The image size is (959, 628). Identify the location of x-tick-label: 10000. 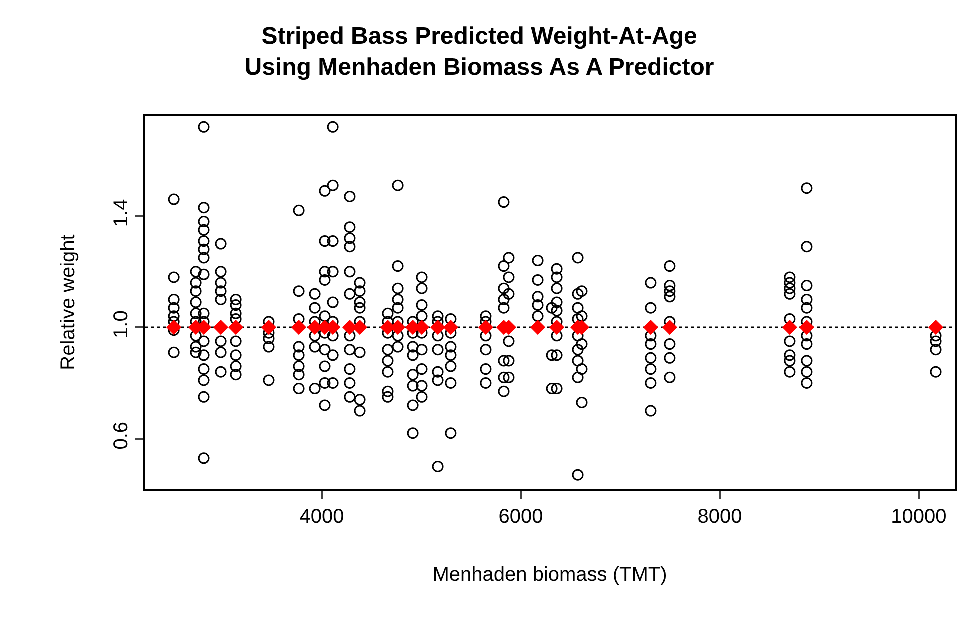
(919, 517).